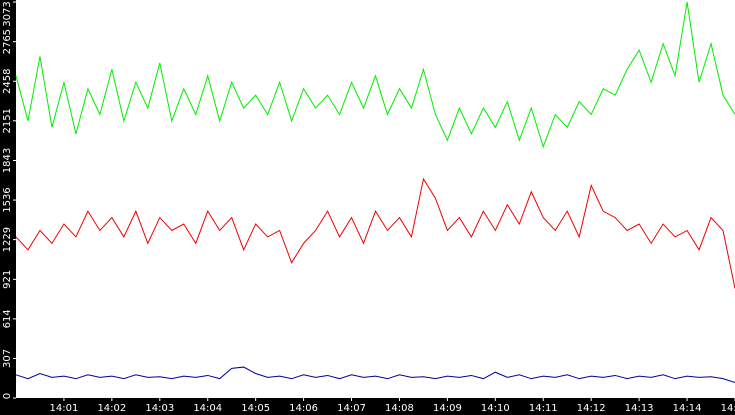 The height and width of the screenshot is (415, 735). Describe the element at coordinates (7, 81) in the screenshot. I see `y-tick-label: 2458` at that location.